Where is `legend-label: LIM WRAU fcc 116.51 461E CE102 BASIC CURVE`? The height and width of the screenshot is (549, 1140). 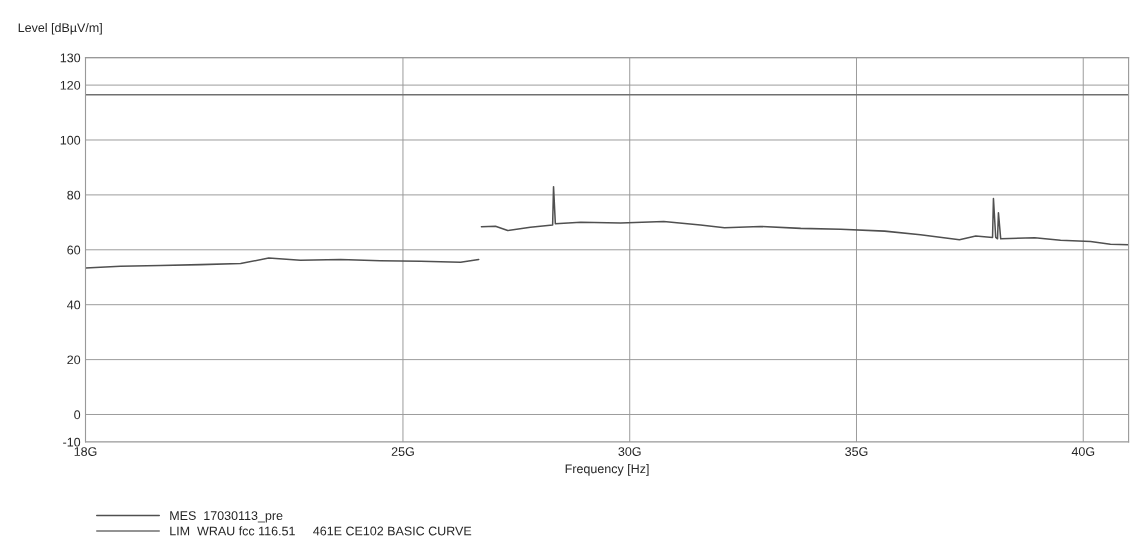 legend-label: LIM WRAU fcc 116.51 461E CE102 BASIC CURVE is located at coordinates (321, 531).